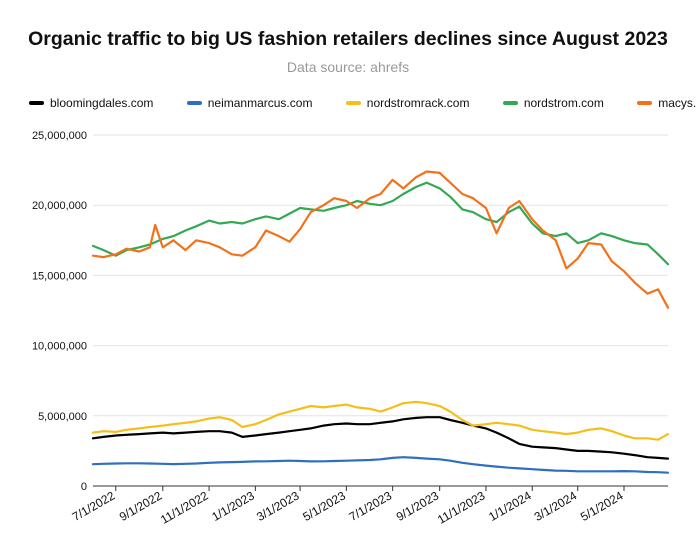  What do you see at coordinates (348, 67) in the screenshot?
I see `chart-subtitle: Data source: ahrefs` at bounding box center [348, 67].